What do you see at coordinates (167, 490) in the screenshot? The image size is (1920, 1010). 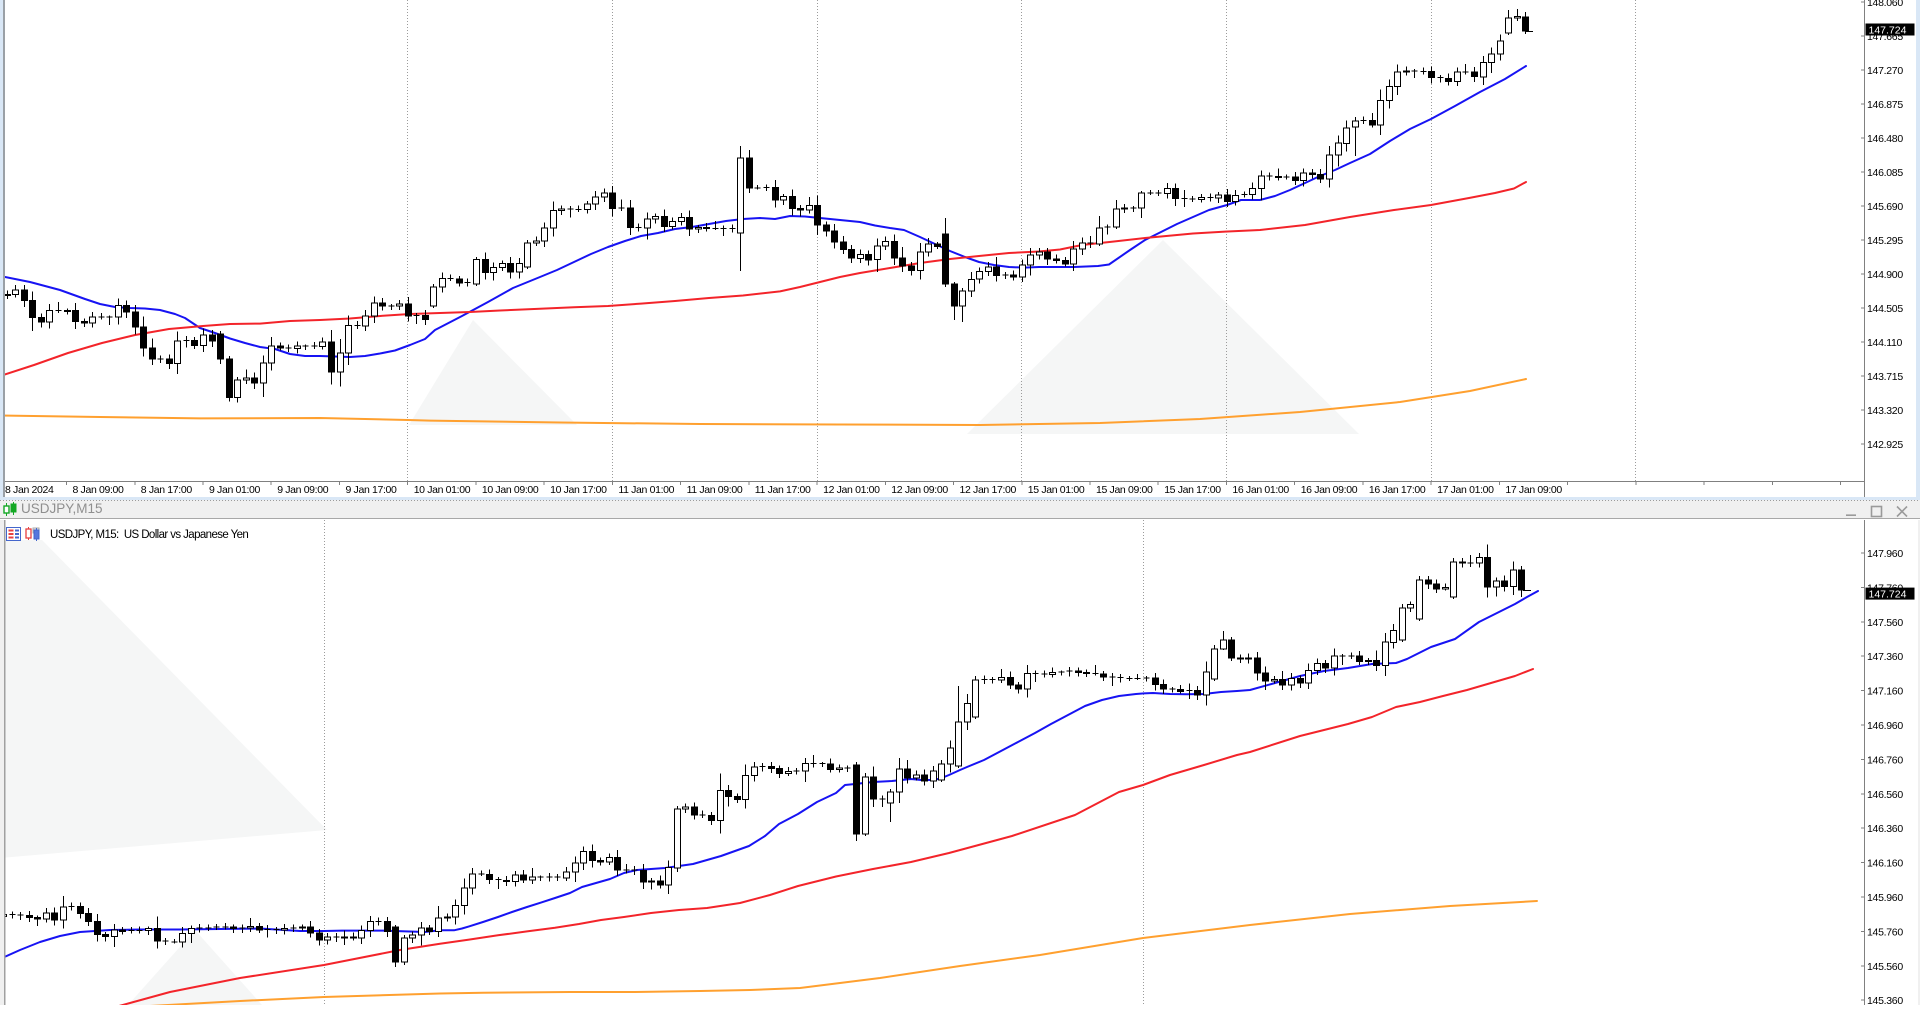 I see `svg-text: 8 Jan 17:00` at bounding box center [167, 490].